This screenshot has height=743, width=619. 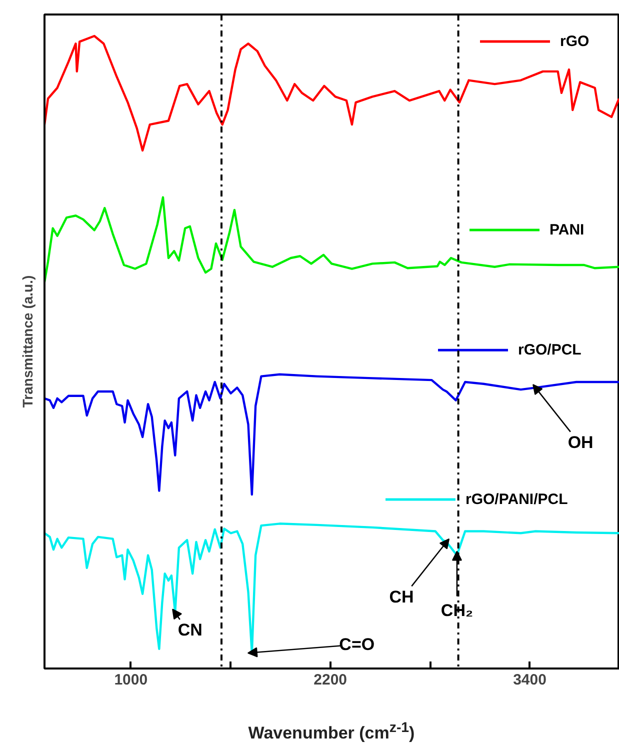 I want to click on x-tick-label: 3400, so click(x=529, y=680).